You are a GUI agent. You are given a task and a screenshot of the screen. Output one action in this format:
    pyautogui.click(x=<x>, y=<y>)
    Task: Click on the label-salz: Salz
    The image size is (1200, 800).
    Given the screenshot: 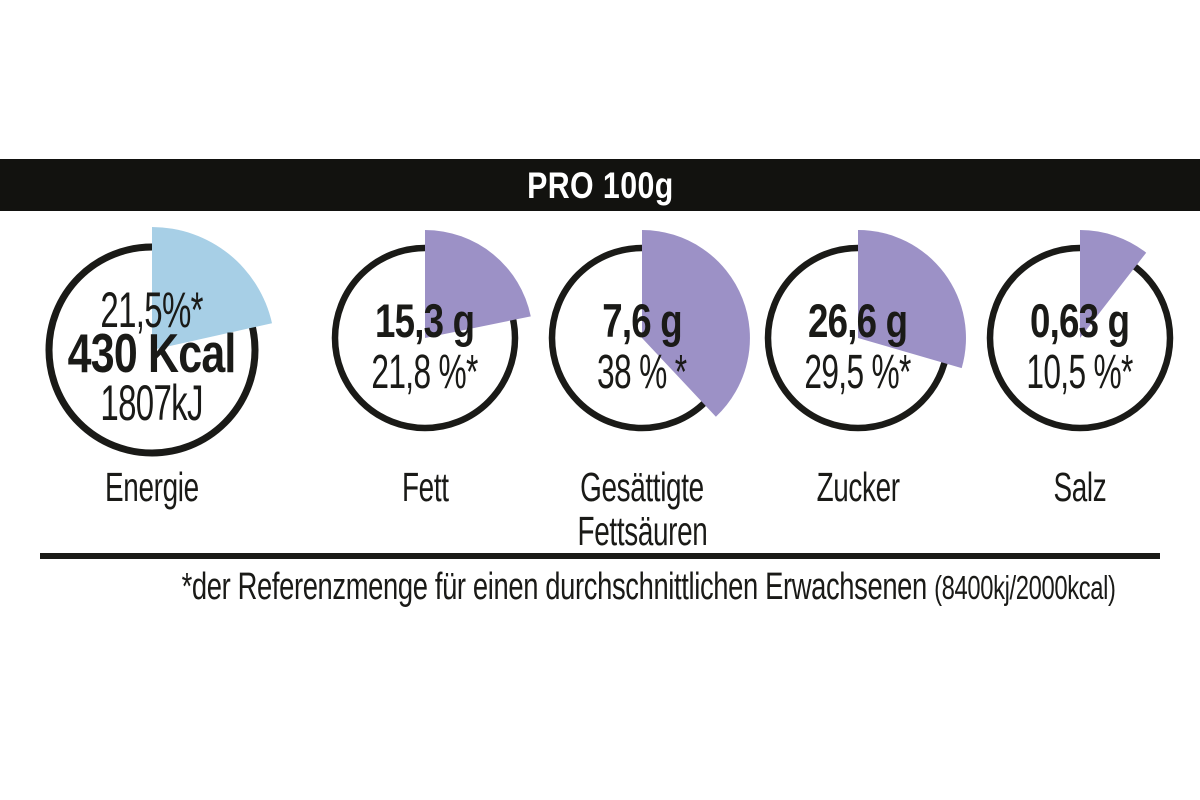 What is the action you would take?
    pyautogui.click(x=1080, y=487)
    